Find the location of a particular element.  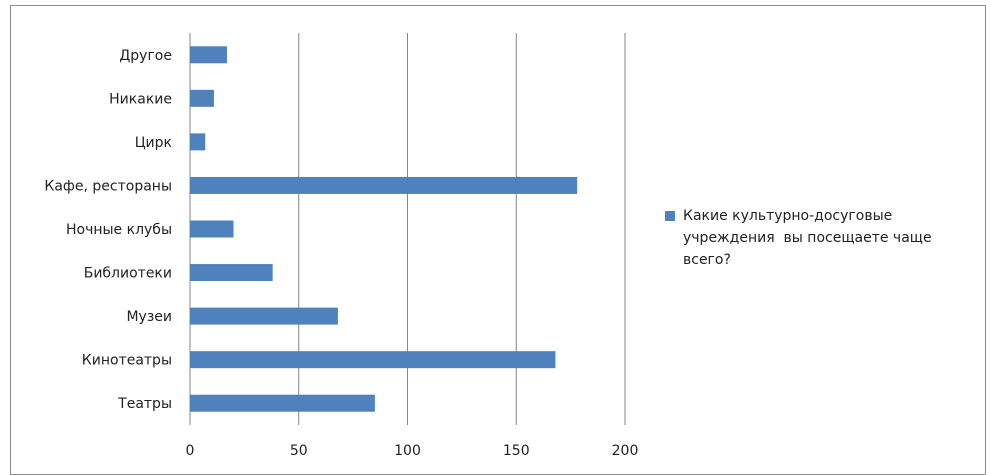

x-tick-label: 0 is located at coordinates (190, 451).